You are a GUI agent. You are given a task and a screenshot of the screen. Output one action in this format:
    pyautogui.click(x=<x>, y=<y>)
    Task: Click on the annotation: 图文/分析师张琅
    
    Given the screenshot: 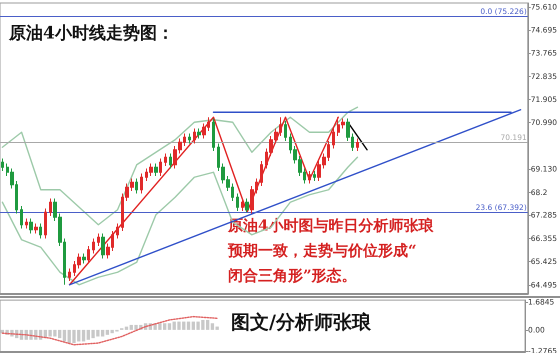 What is the action you would take?
    pyautogui.click(x=301, y=323)
    